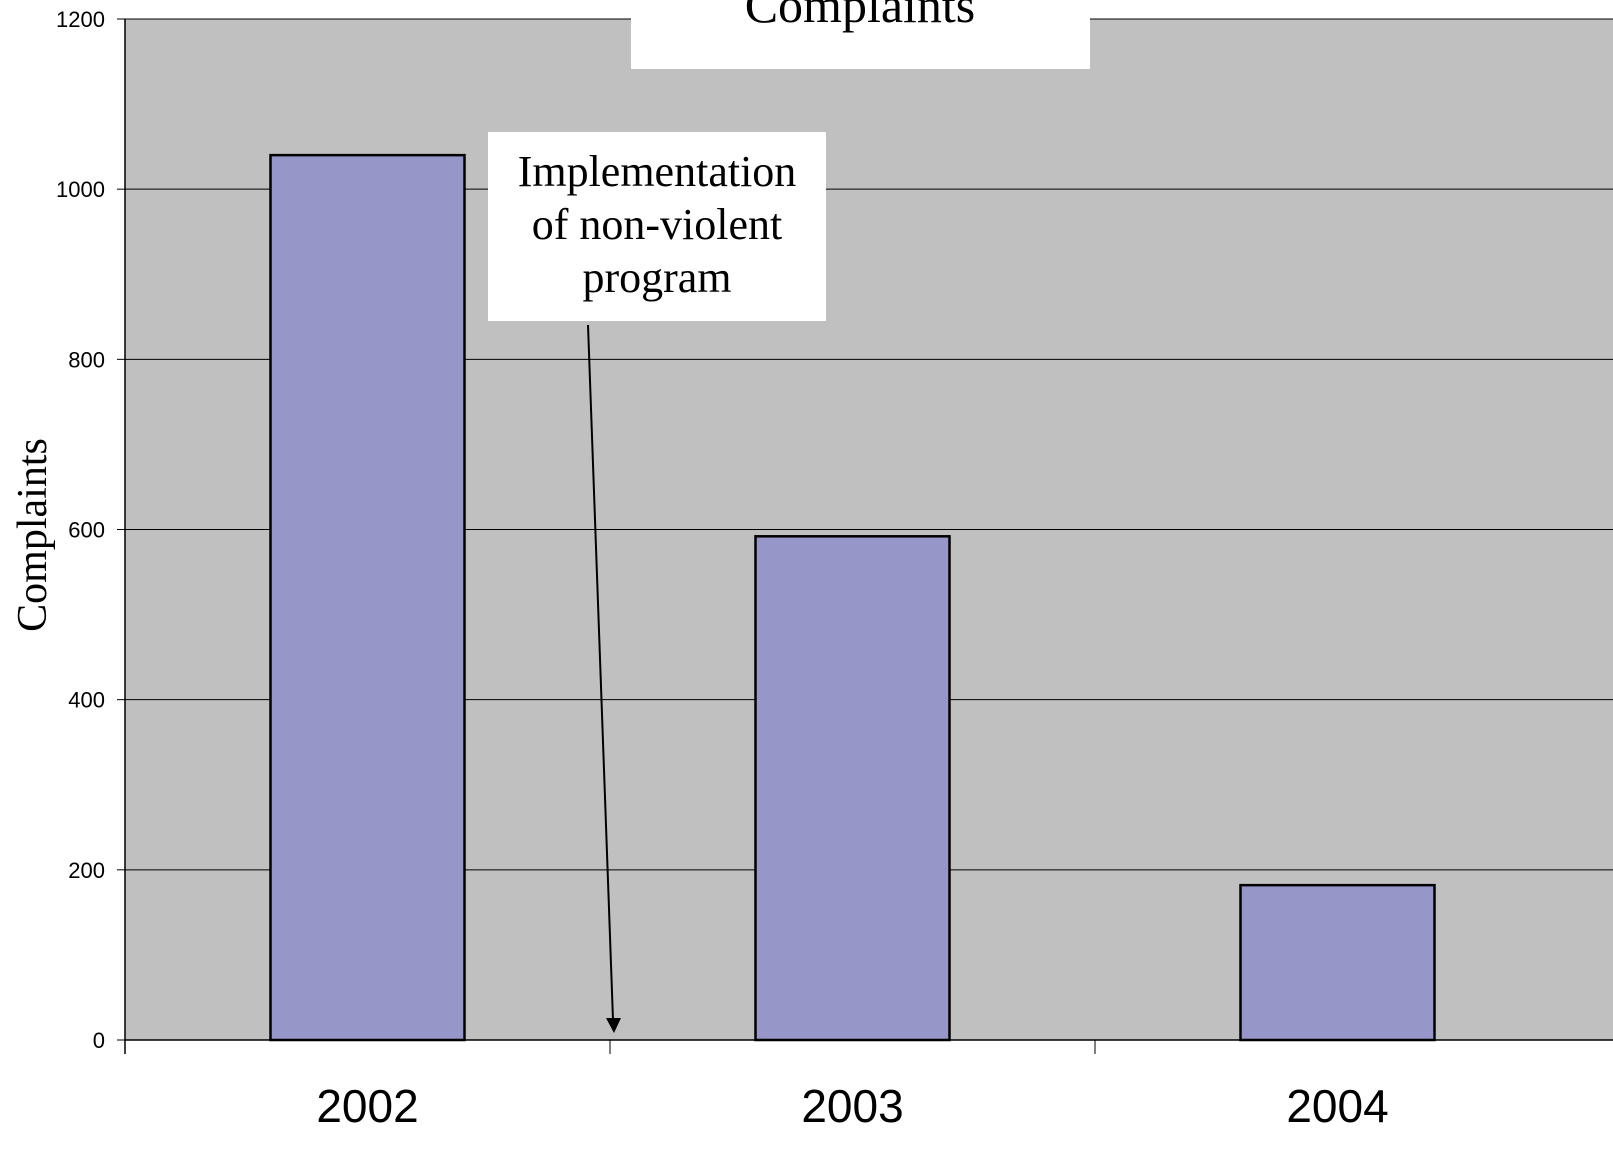  What do you see at coordinates (860, 16) in the screenshot?
I see `chart-title: Complaints` at bounding box center [860, 16].